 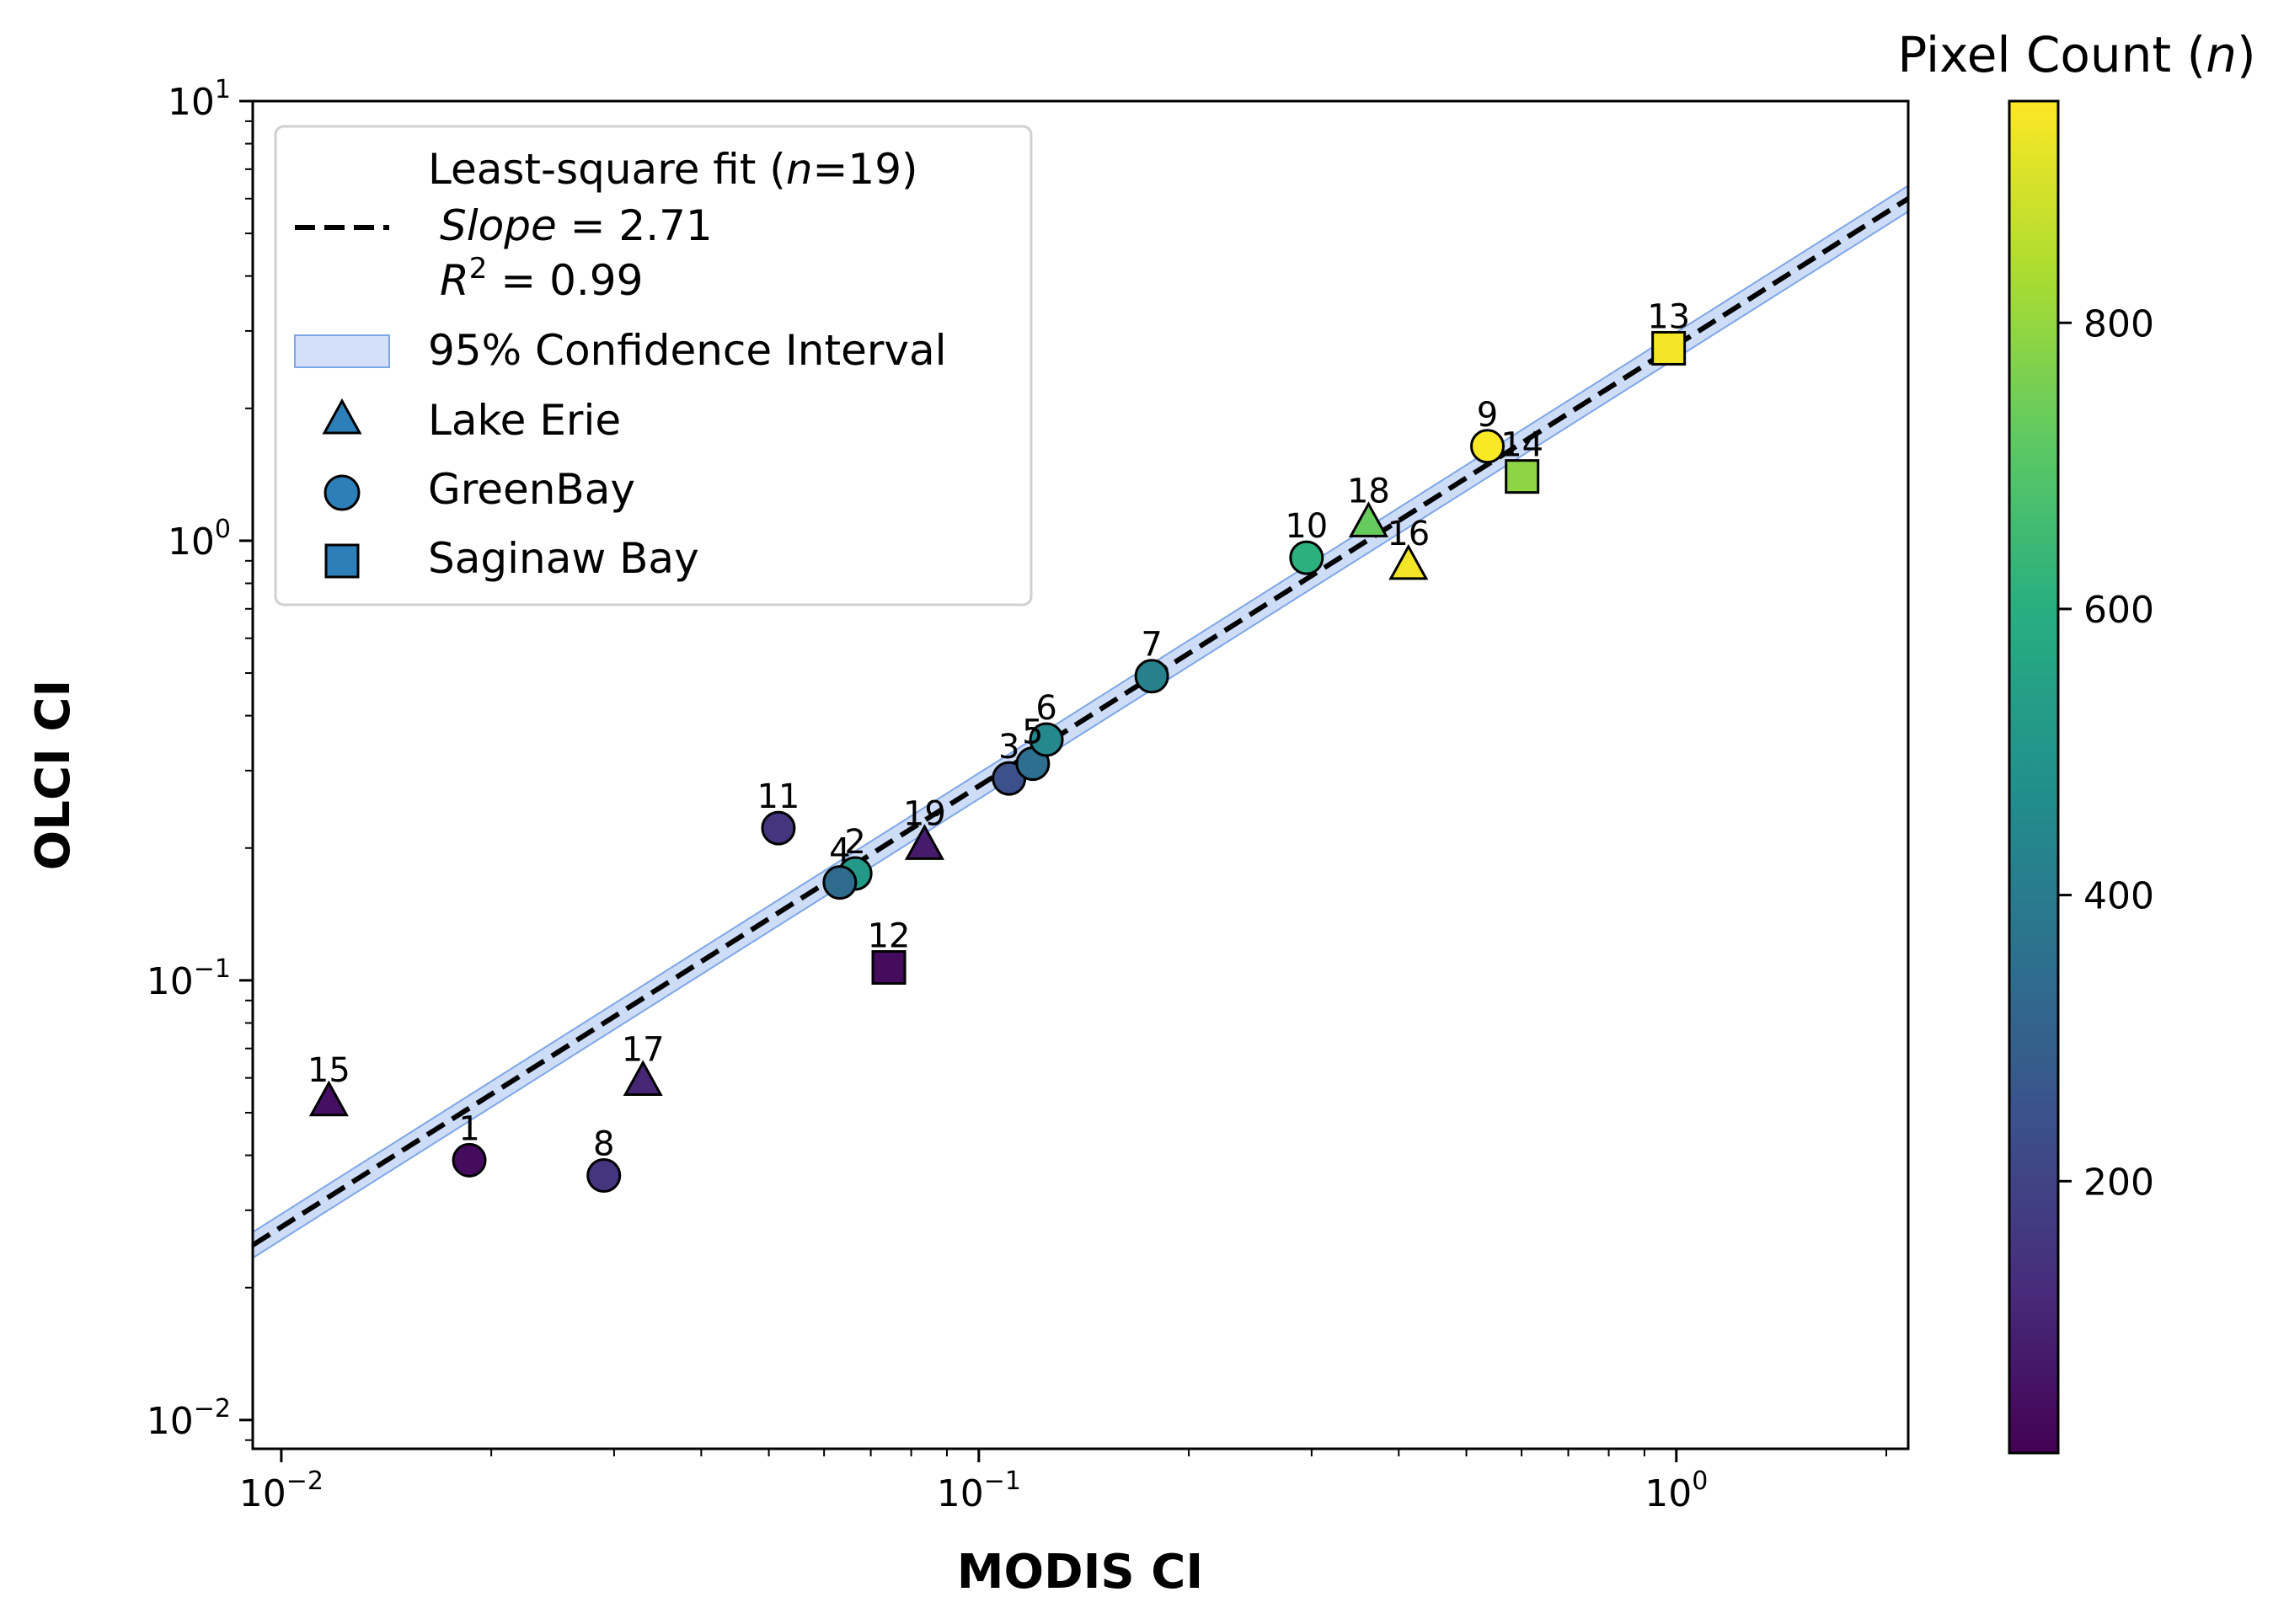 I want to click on legend-ci-swatch, so click(x=342, y=351).